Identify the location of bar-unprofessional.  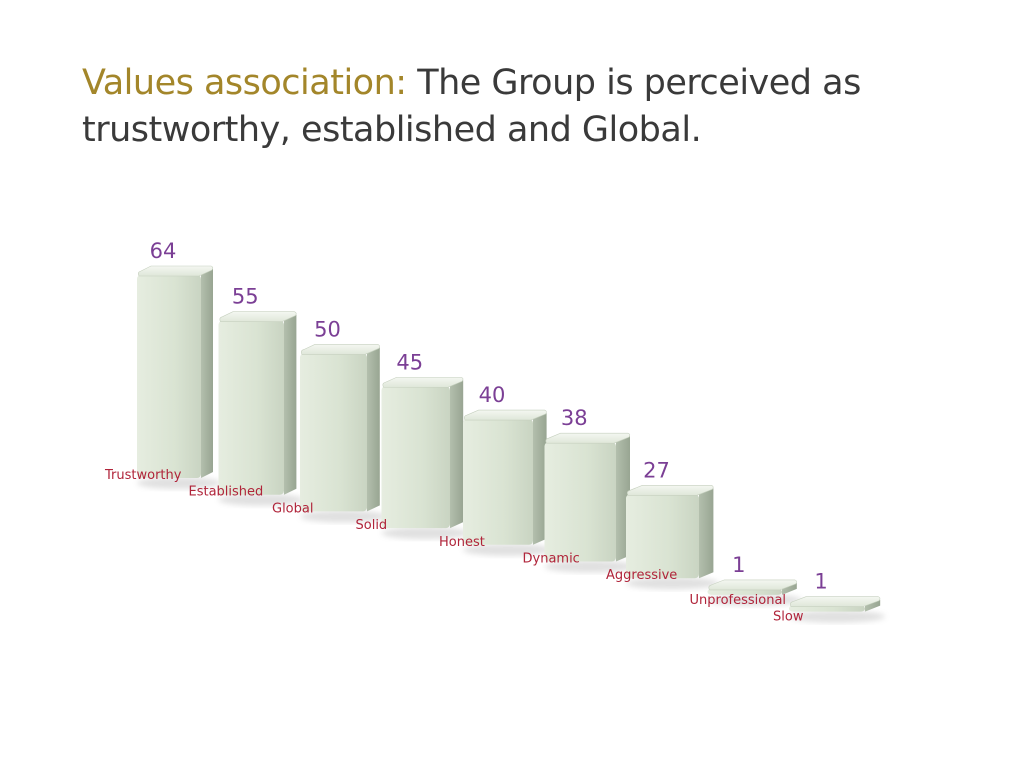
(754, 592).